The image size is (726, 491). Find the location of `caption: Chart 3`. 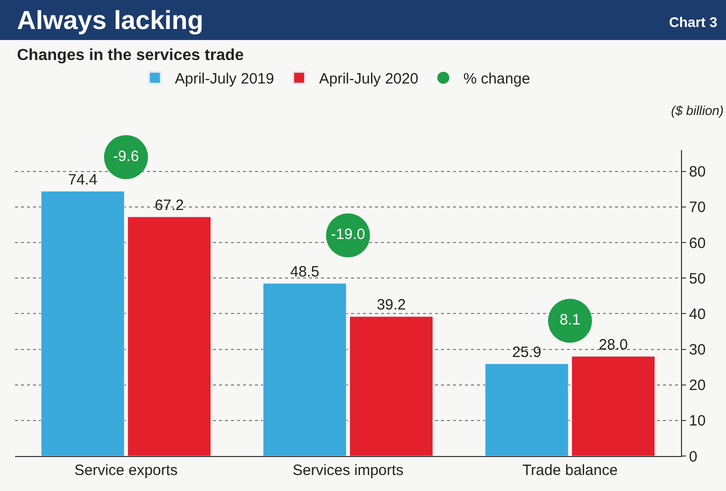

caption: Chart 3 is located at coordinates (693, 22).